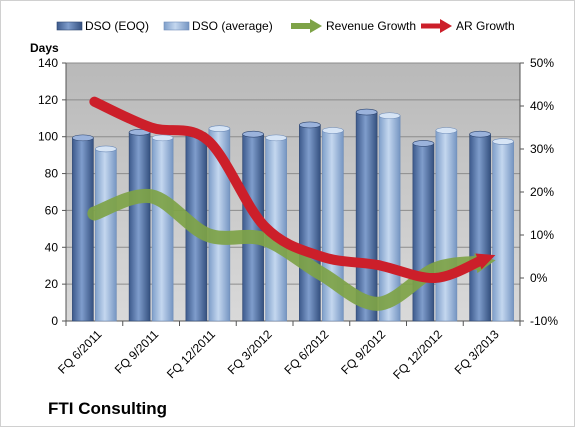 This screenshot has height=427, width=575. Describe the element at coordinates (542, 63) in the screenshot. I see `y2-tick-label: 50%` at that location.